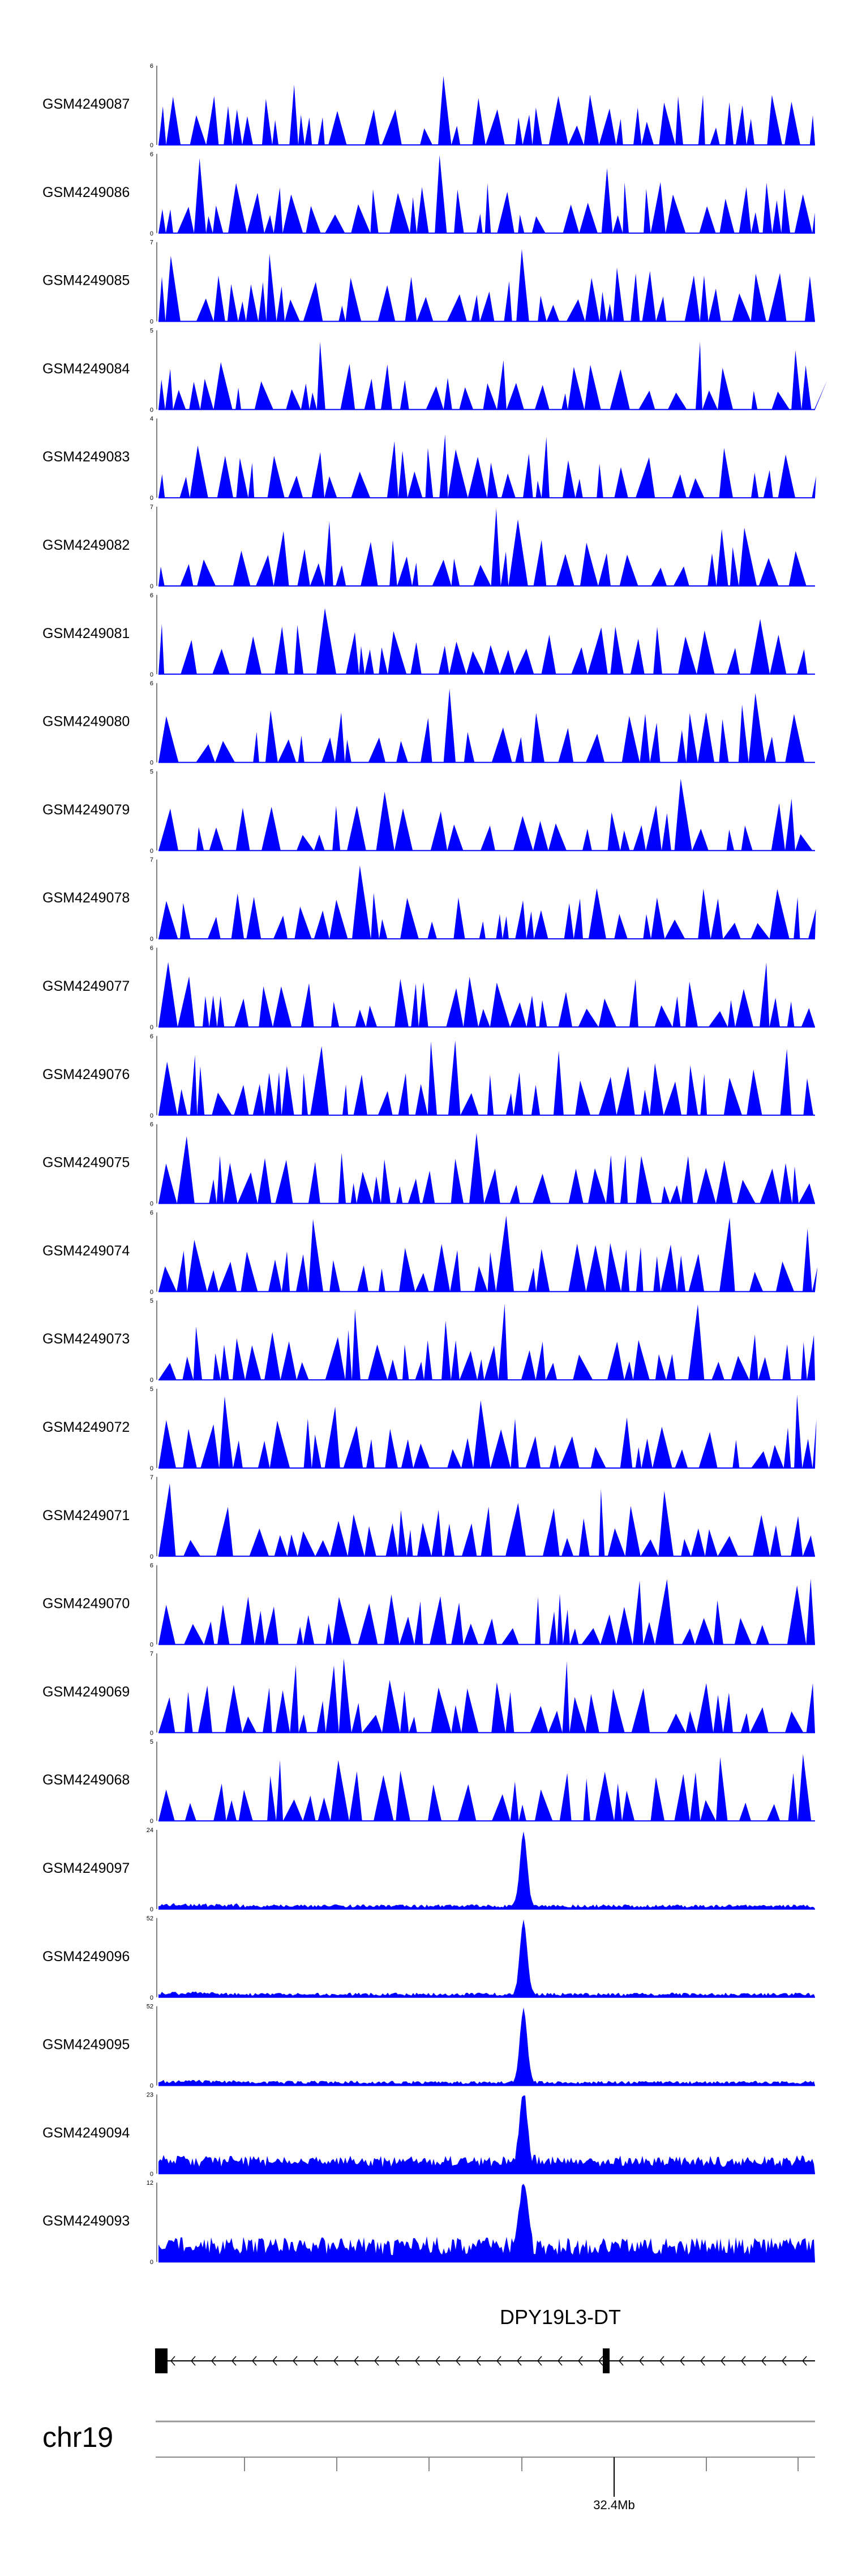 This screenshot has height=2576, width=849. What do you see at coordinates (86, 368) in the screenshot?
I see `track-label: GSM4249084` at bounding box center [86, 368].